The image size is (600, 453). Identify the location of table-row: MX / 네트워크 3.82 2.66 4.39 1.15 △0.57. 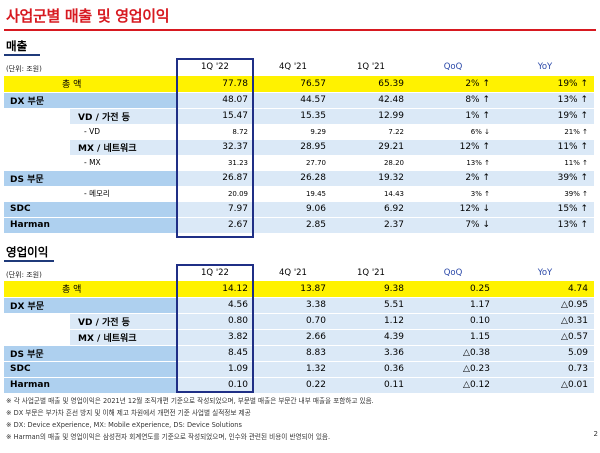
(299, 337).